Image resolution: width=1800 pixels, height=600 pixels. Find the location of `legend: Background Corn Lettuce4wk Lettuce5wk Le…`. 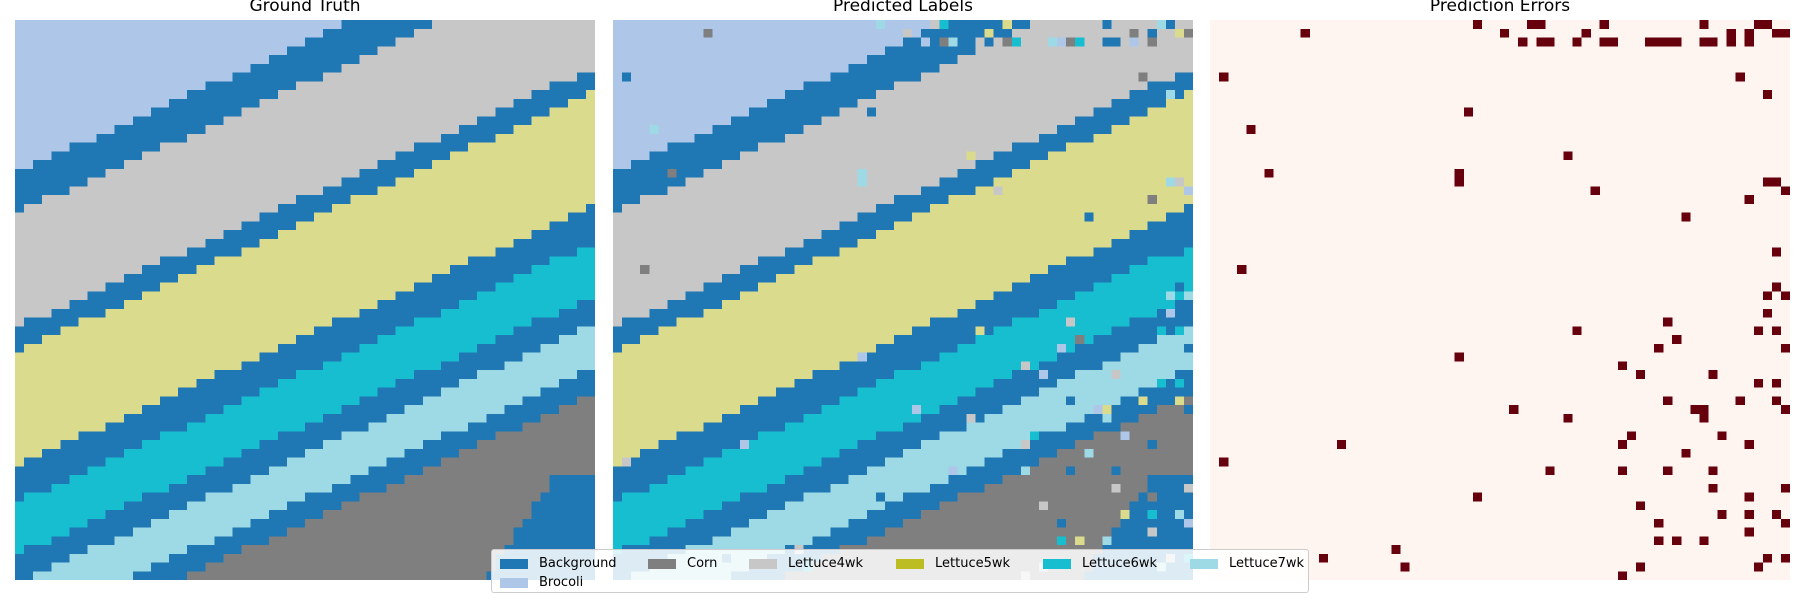

legend: Background Corn Lettuce4wk Lettuce5wk Le… is located at coordinates (900, 571).